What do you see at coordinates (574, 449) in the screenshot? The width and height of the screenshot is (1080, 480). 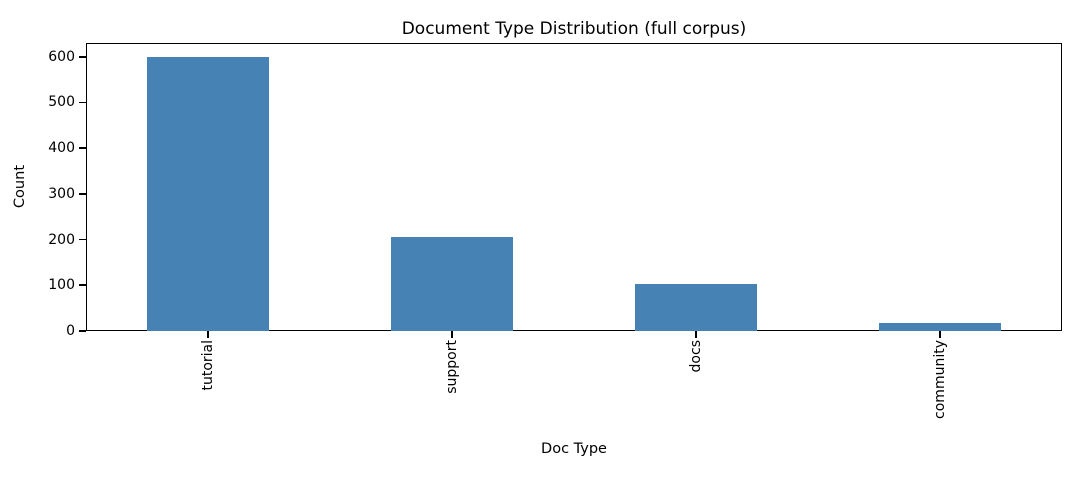 I see `x-axis-label: Doc Type` at bounding box center [574, 449].